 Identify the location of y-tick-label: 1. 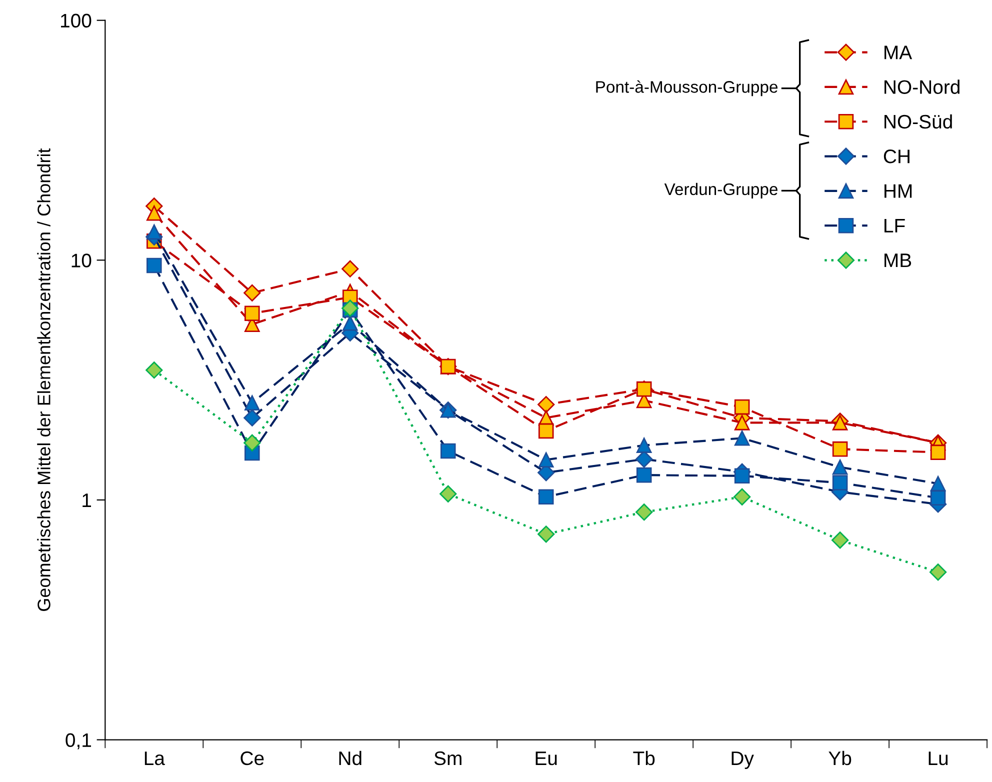
(87, 501).